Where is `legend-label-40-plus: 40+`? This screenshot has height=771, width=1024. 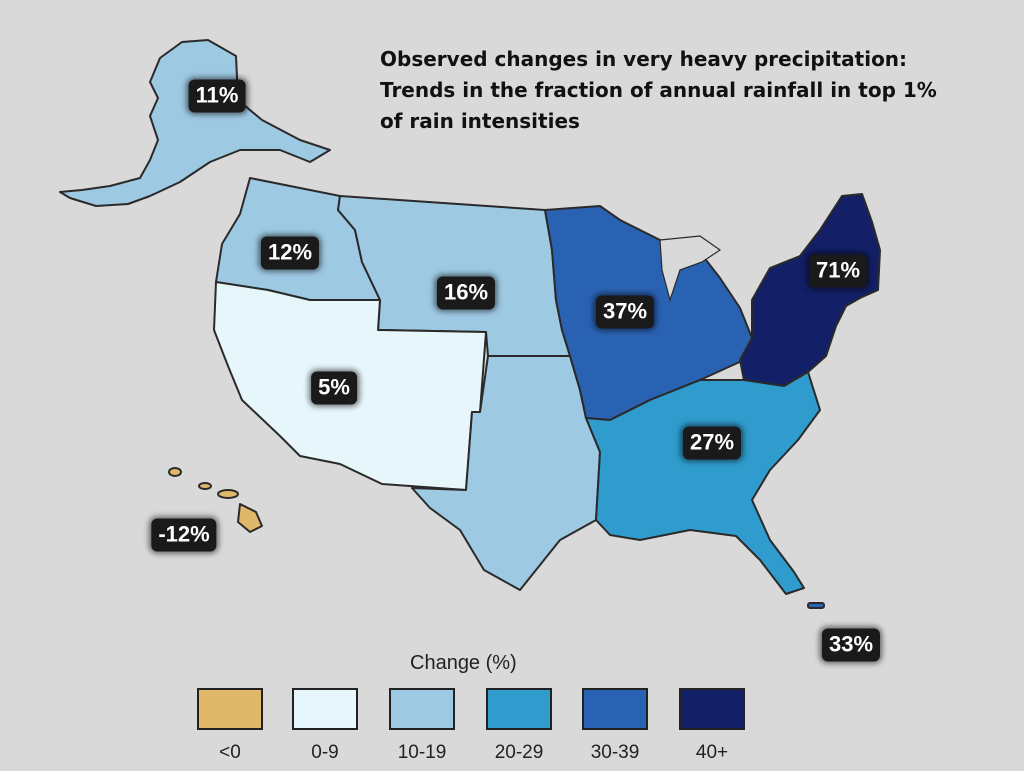
legend-label-40-plus: 40+ is located at coordinates (712, 752).